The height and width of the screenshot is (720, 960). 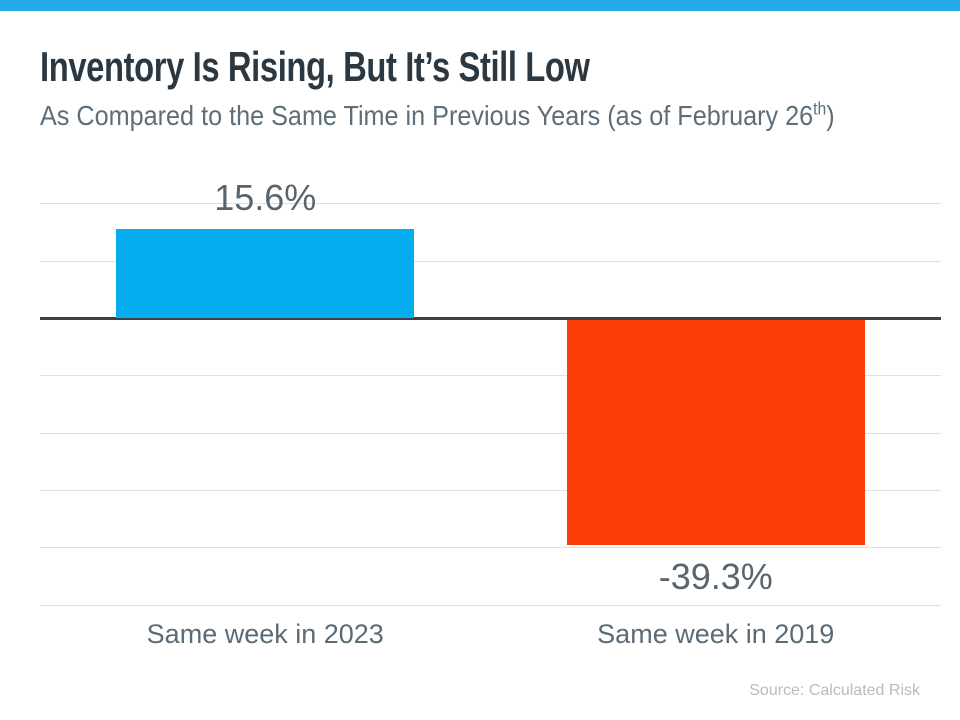 I want to click on category-label-same-week-in-2019: Same week in 2019, so click(x=716, y=634).